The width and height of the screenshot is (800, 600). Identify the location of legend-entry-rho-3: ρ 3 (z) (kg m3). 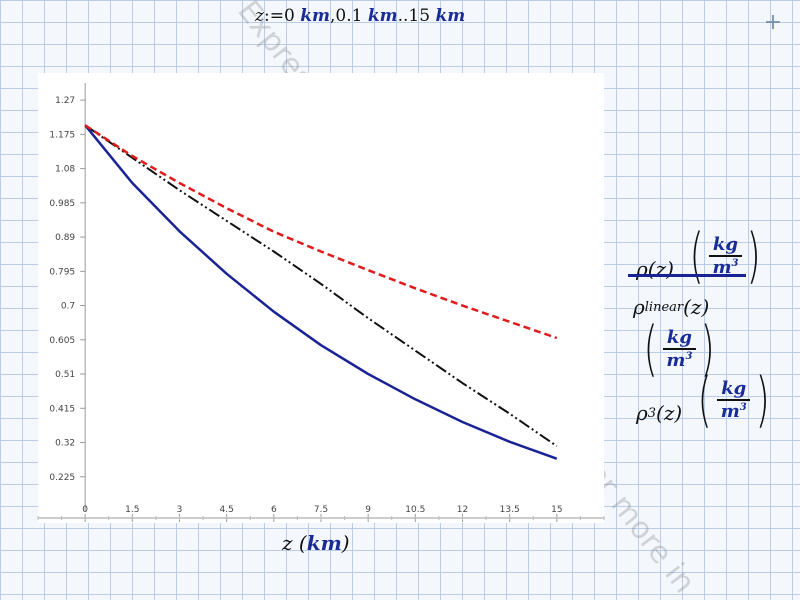
(703, 400).